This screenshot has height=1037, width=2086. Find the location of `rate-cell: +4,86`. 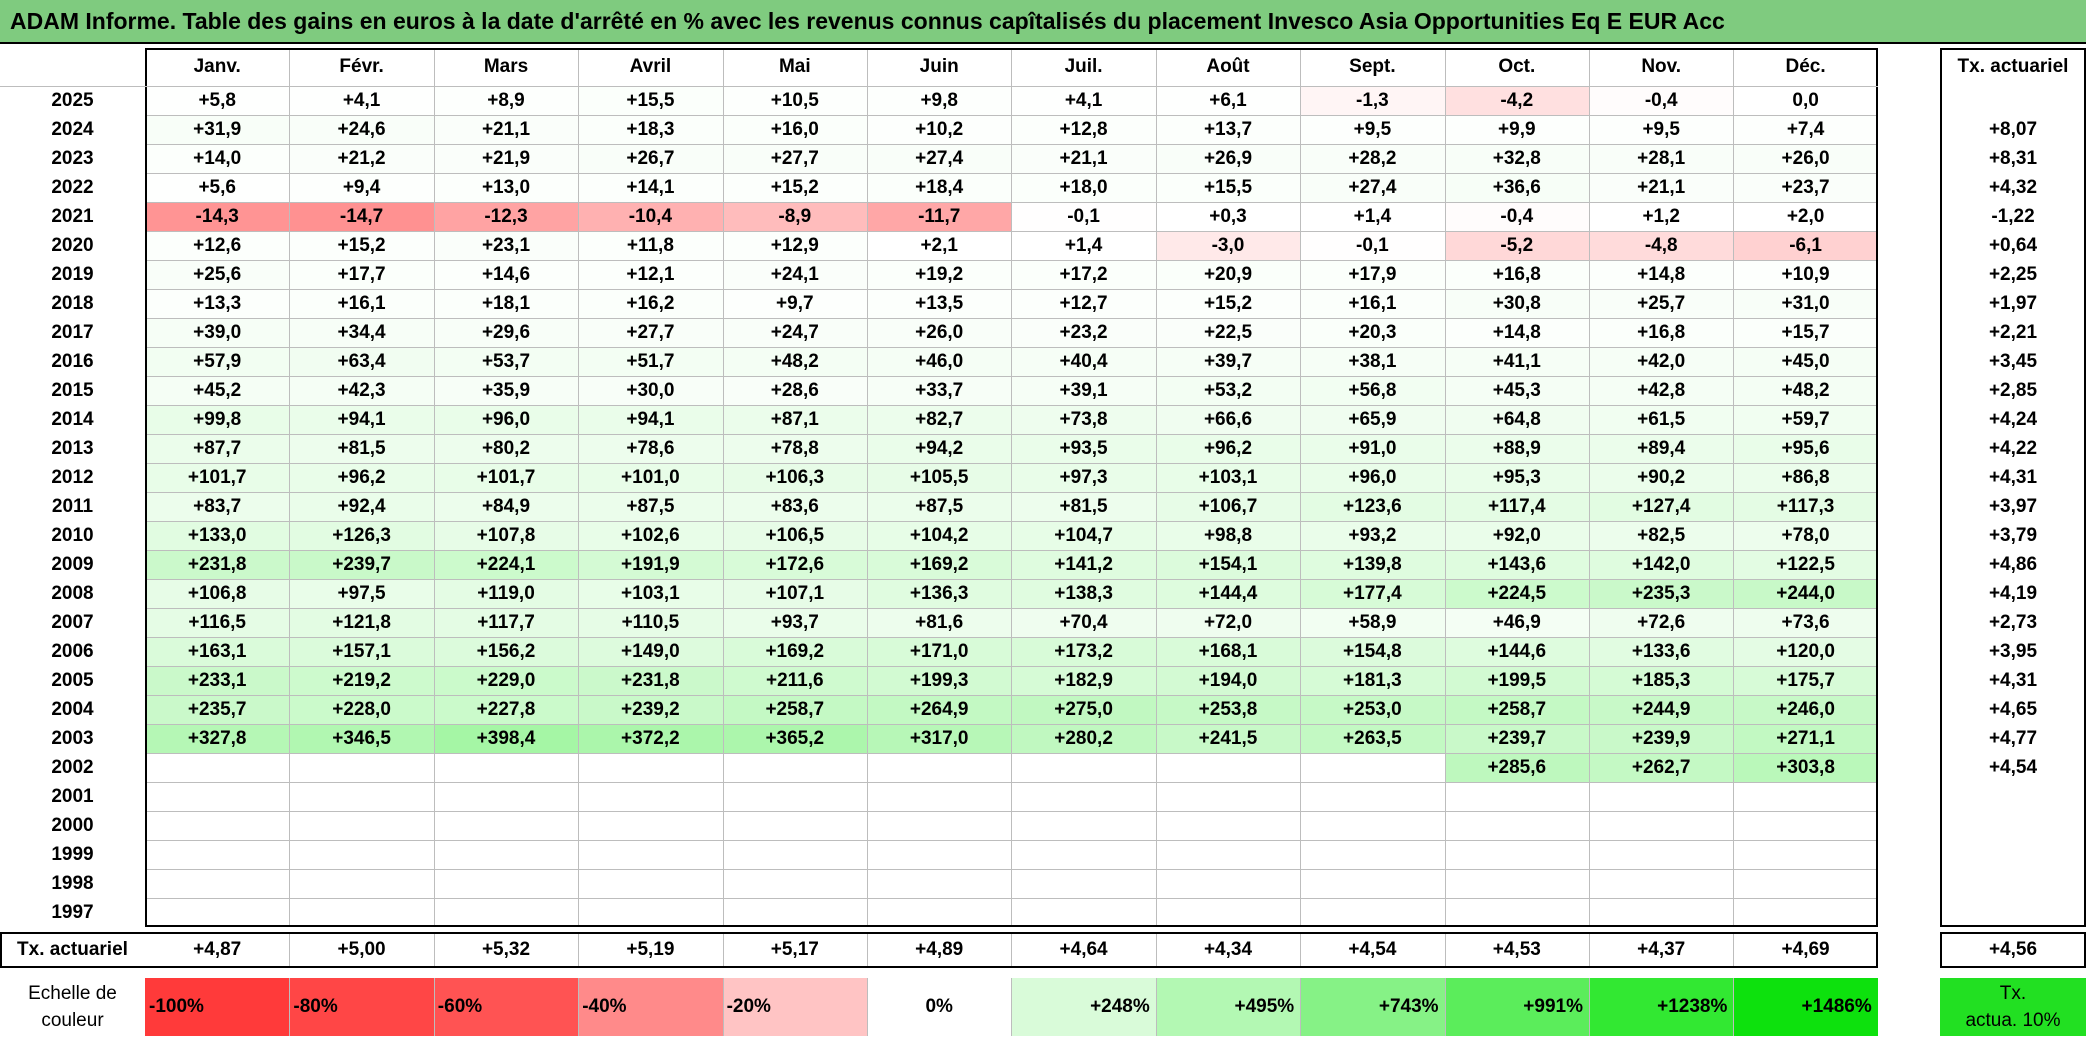

rate-cell: +4,86 is located at coordinates (2013, 564).